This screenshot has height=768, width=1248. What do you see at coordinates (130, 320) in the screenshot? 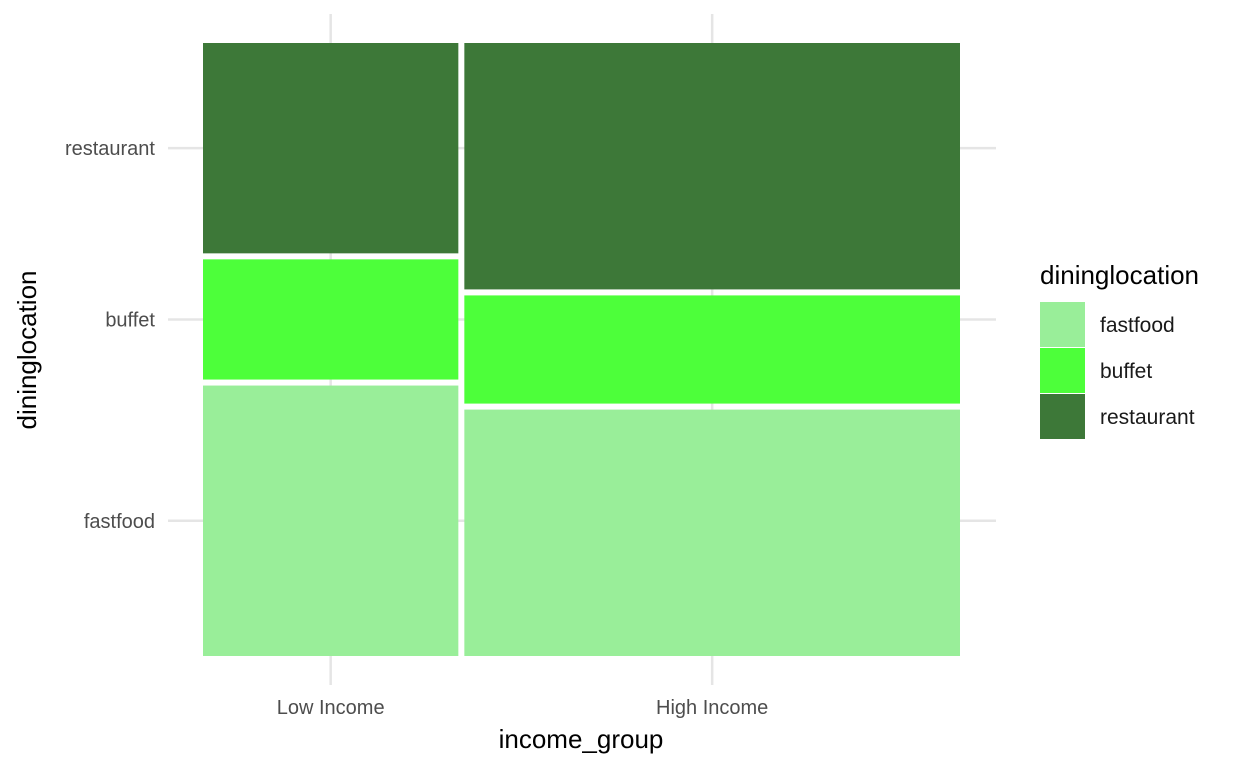
I see `y-tick-label: buffet` at bounding box center [130, 320].